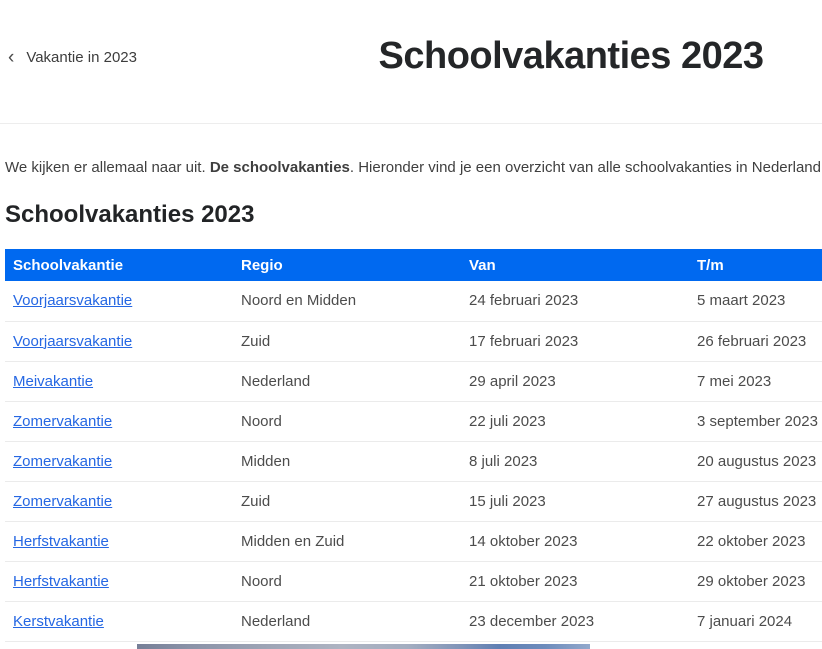  What do you see at coordinates (347, 301) in the screenshot?
I see `regio-cell: Noord en Midden` at bounding box center [347, 301].